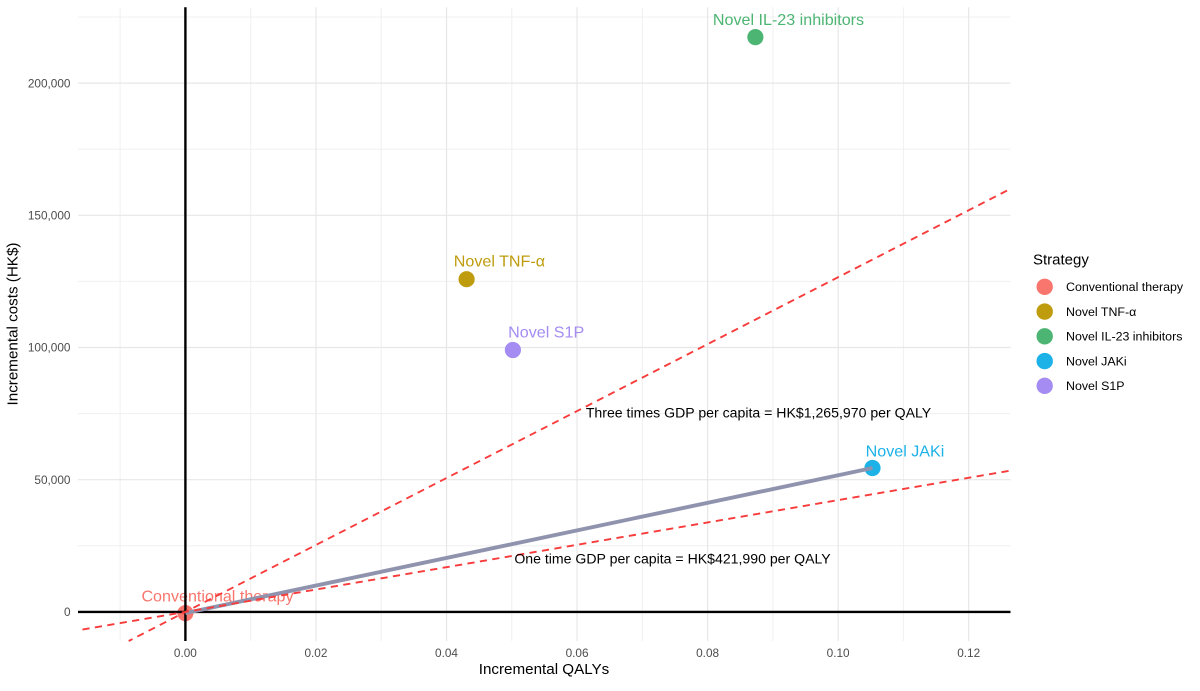 The width and height of the screenshot is (1200, 691). What do you see at coordinates (49, 216) in the screenshot?
I see `svg-text: 150,000` at bounding box center [49, 216].